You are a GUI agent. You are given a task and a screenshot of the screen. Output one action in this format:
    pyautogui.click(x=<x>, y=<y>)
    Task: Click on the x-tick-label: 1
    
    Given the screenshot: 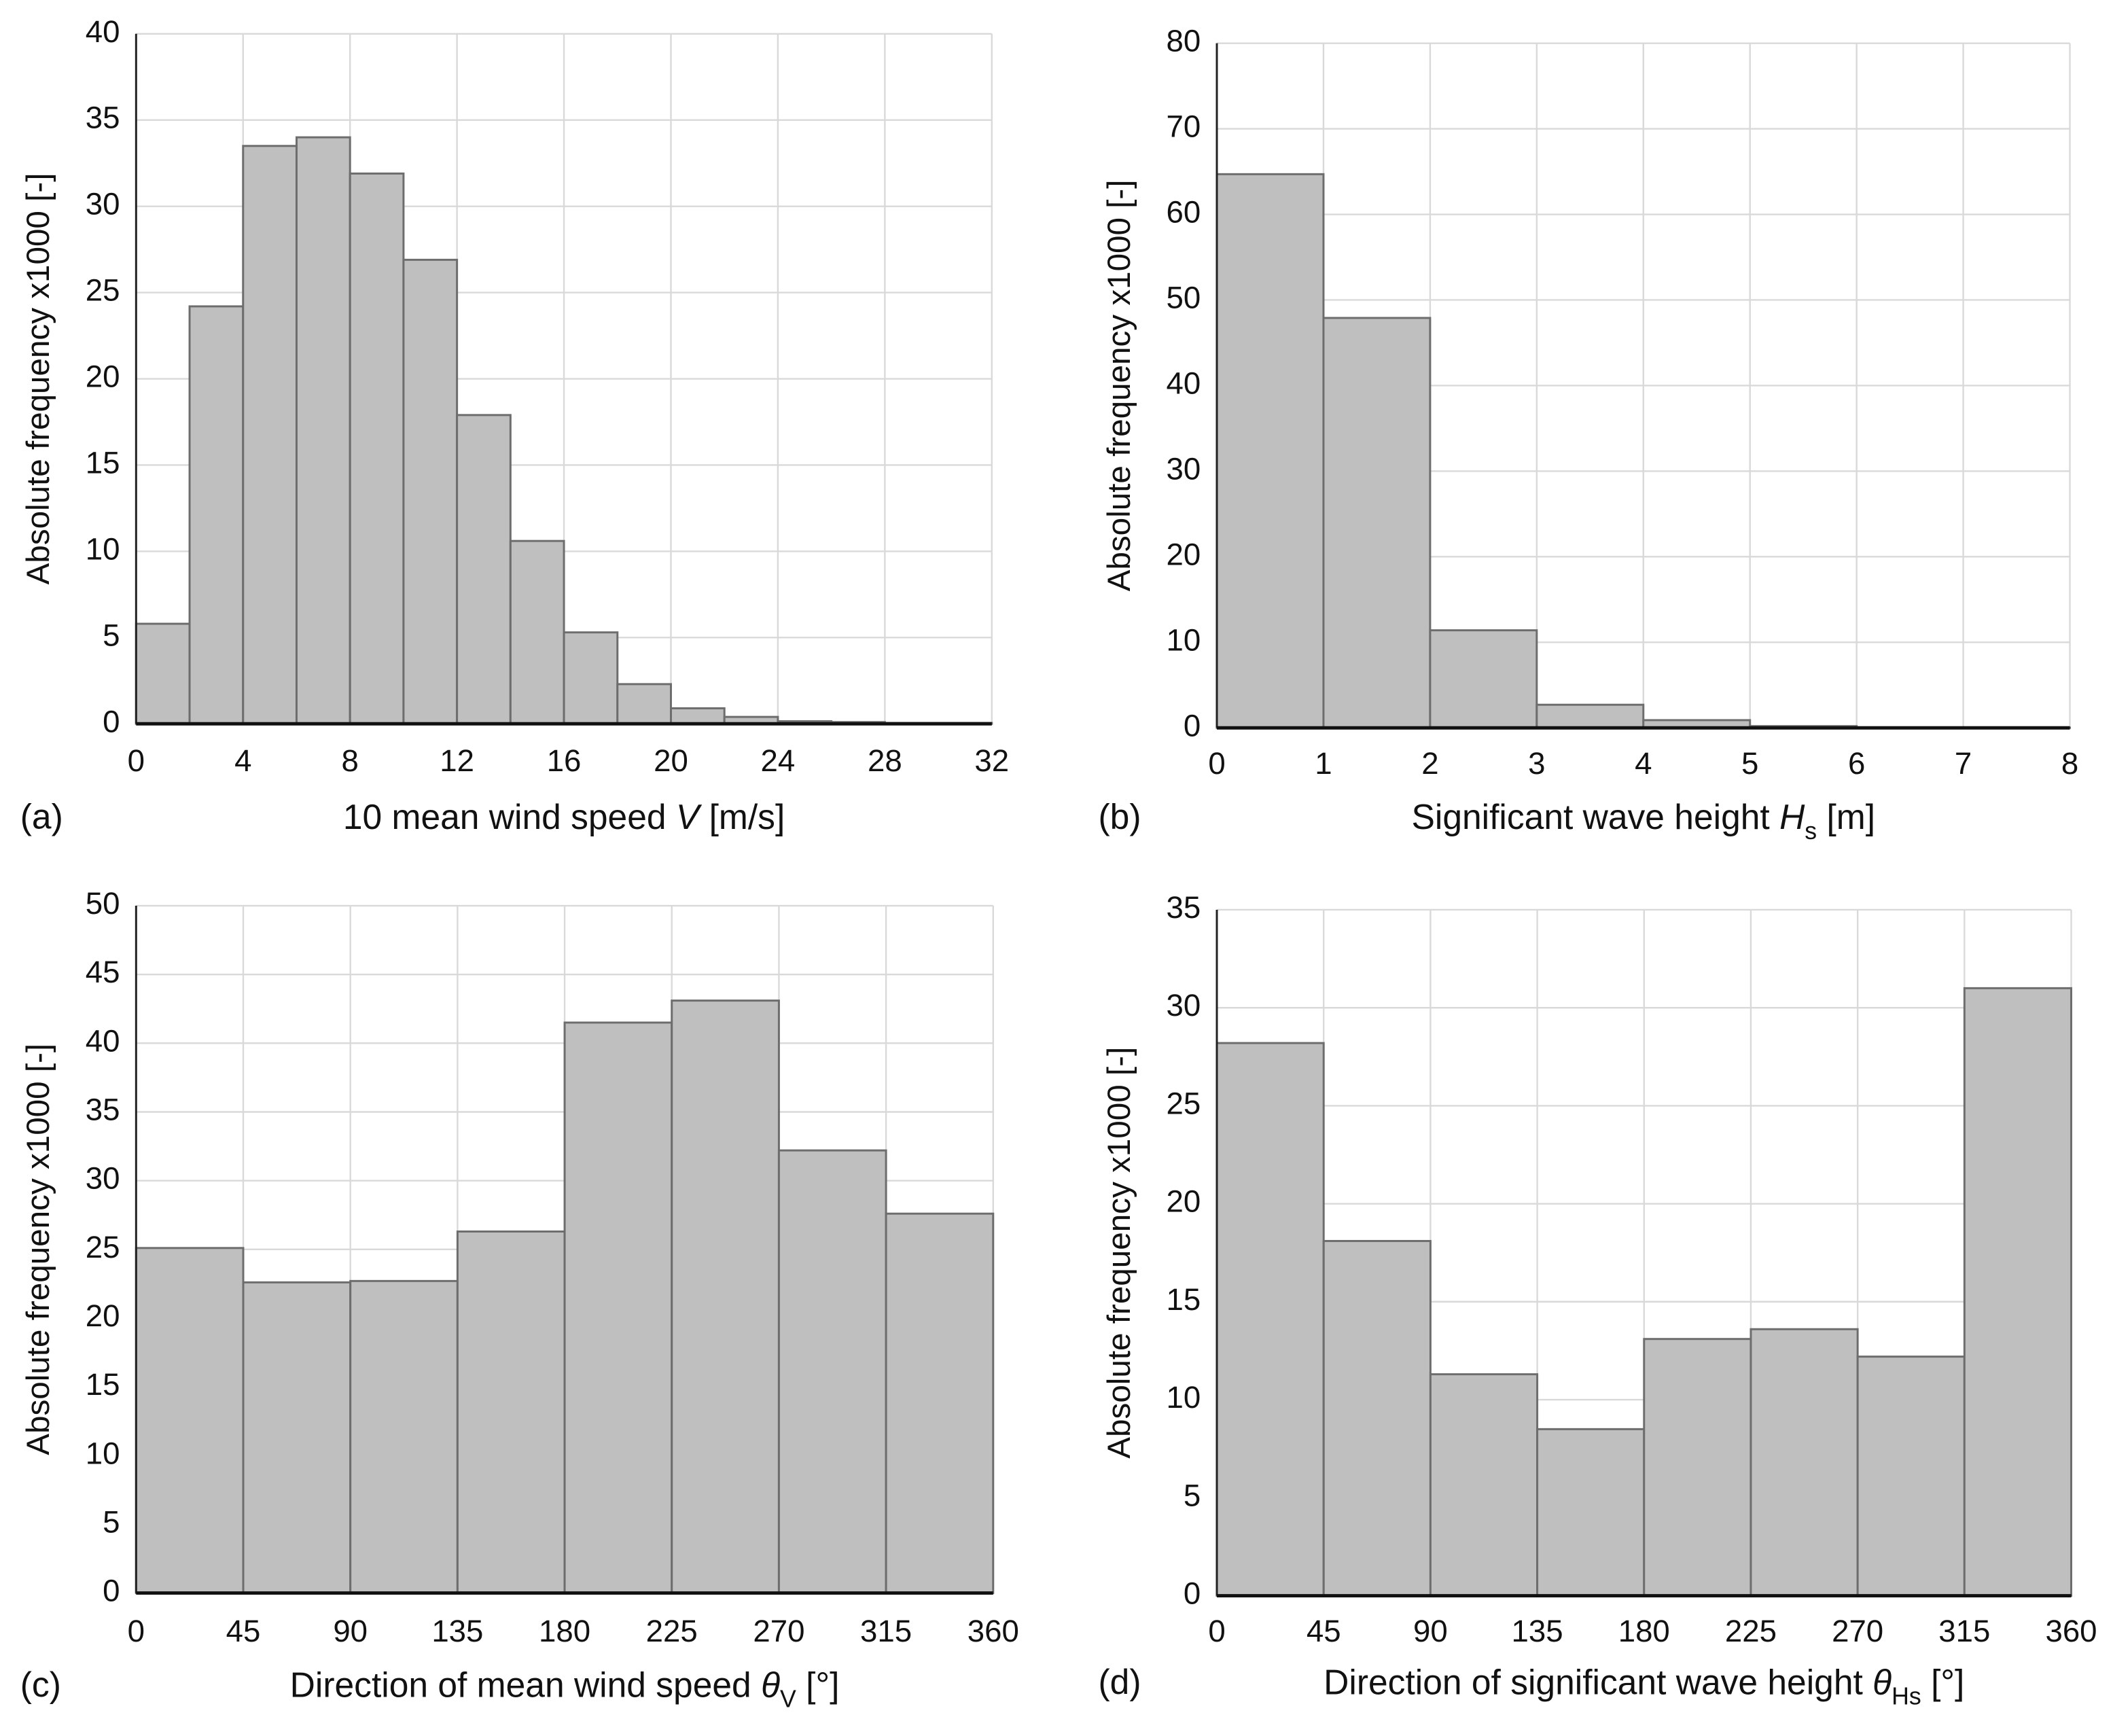 What is the action you would take?
    pyautogui.click(x=1323, y=763)
    